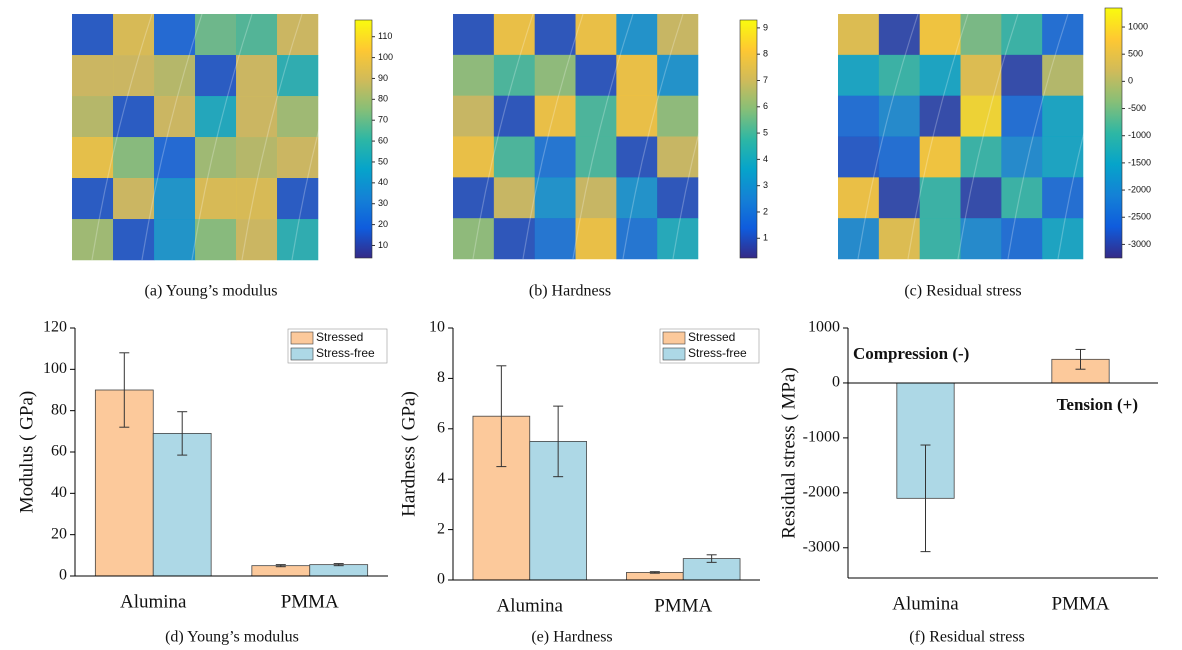 The height and width of the screenshot is (650, 1182). I want to click on y-tick-label: -3000, so click(821, 546).